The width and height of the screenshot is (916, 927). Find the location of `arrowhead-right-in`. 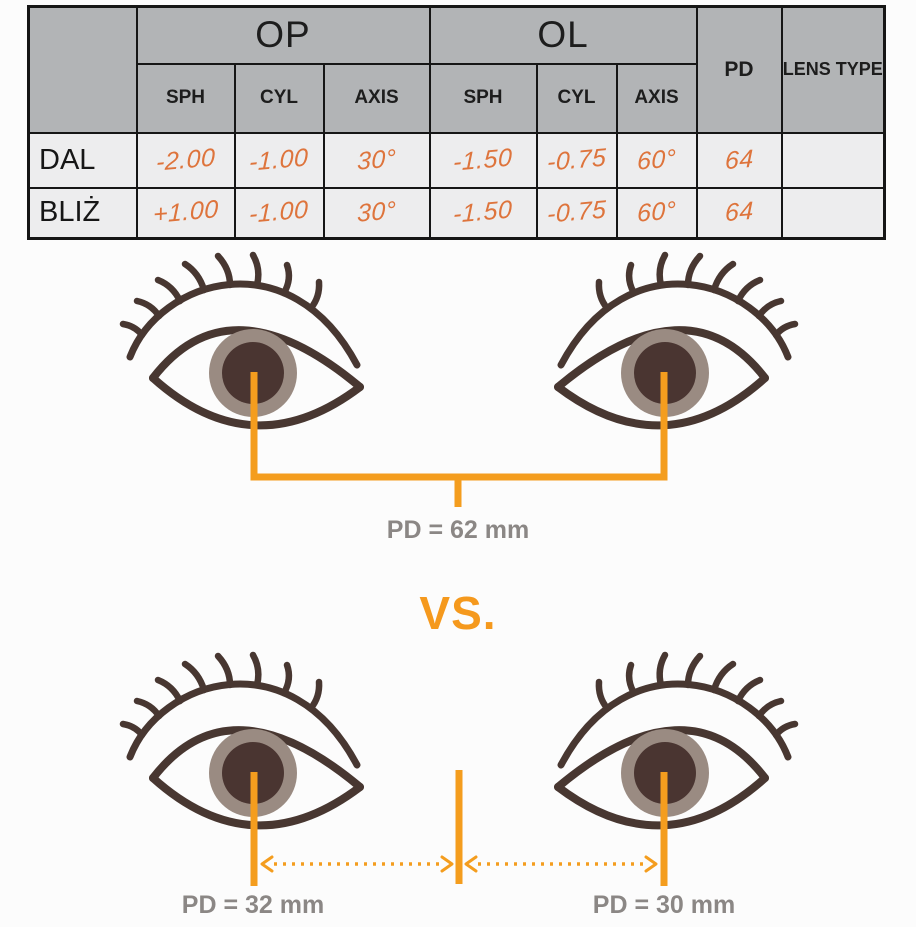

arrowhead-right-in is located at coordinates (471, 864).